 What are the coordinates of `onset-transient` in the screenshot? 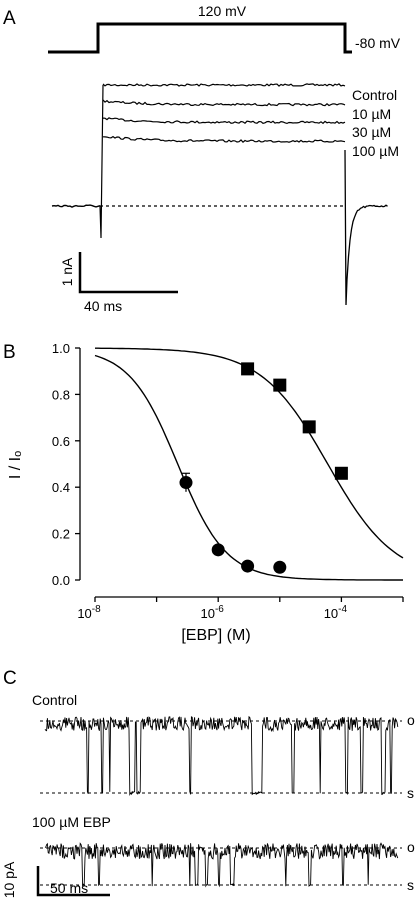 It's located at (101, 161).